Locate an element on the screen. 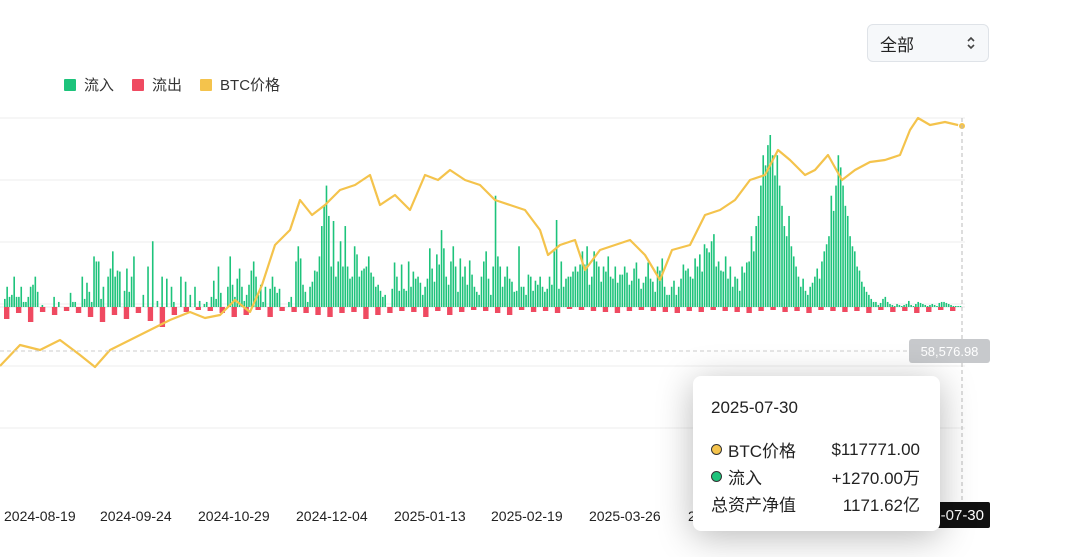 This screenshot has height=557, width=1080. legend-item-btc-price: BTC价格 is located at coordinates (240, 84).